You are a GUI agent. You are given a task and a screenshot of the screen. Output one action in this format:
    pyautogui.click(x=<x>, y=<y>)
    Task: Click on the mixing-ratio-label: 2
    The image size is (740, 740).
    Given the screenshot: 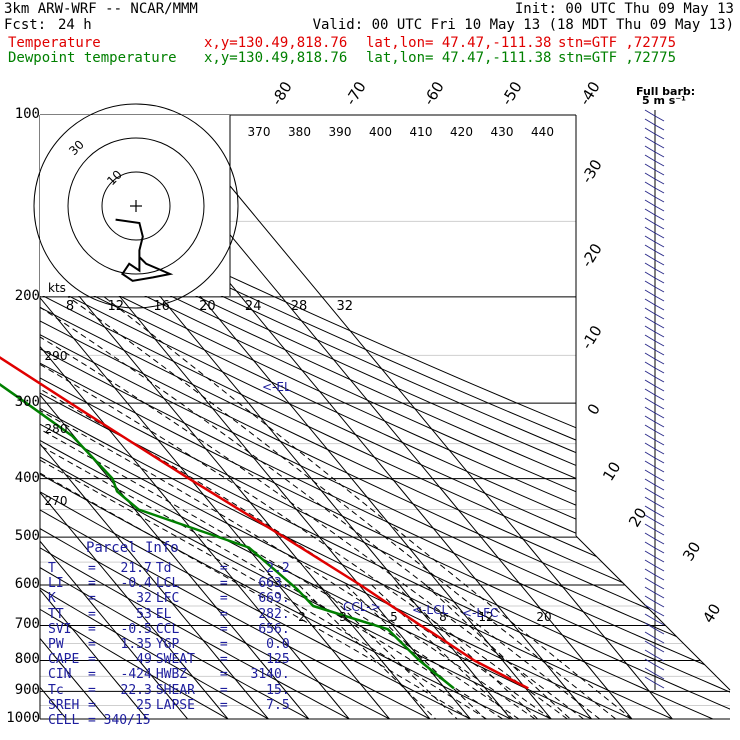 What is the action you would take?
    pyautogui.click(x=302, y=617)
    